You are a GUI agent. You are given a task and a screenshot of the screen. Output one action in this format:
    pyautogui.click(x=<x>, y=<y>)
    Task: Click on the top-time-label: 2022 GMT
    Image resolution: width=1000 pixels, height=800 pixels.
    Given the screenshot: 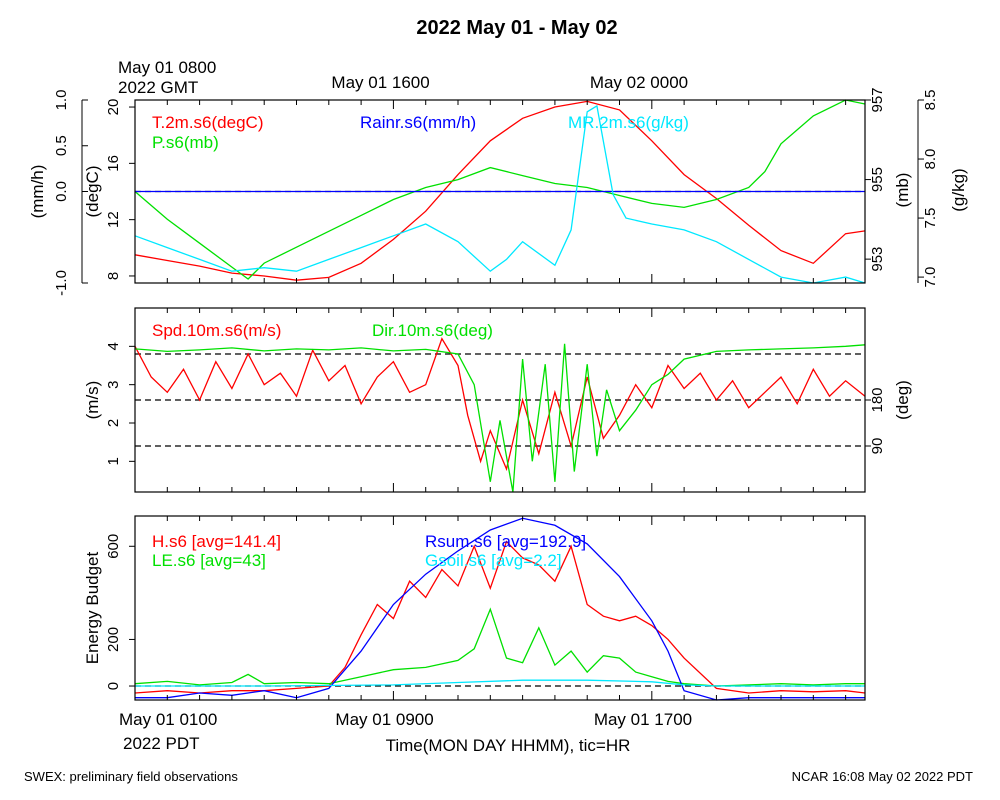 What is the action you would take?
    pyautogui.click(x=158, y=87)
    